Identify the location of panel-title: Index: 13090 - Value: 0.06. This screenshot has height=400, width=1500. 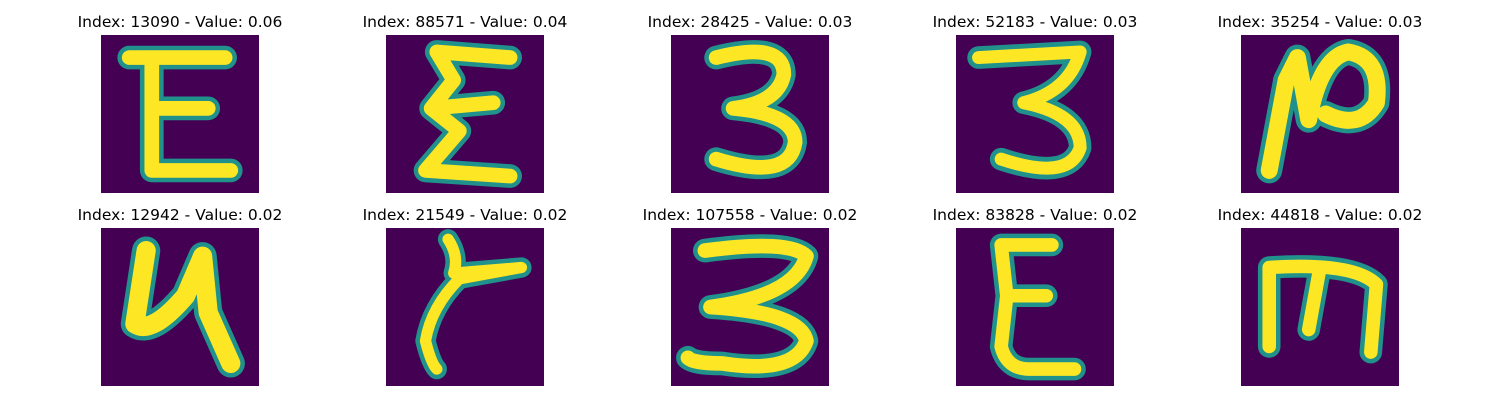
(180, 22).